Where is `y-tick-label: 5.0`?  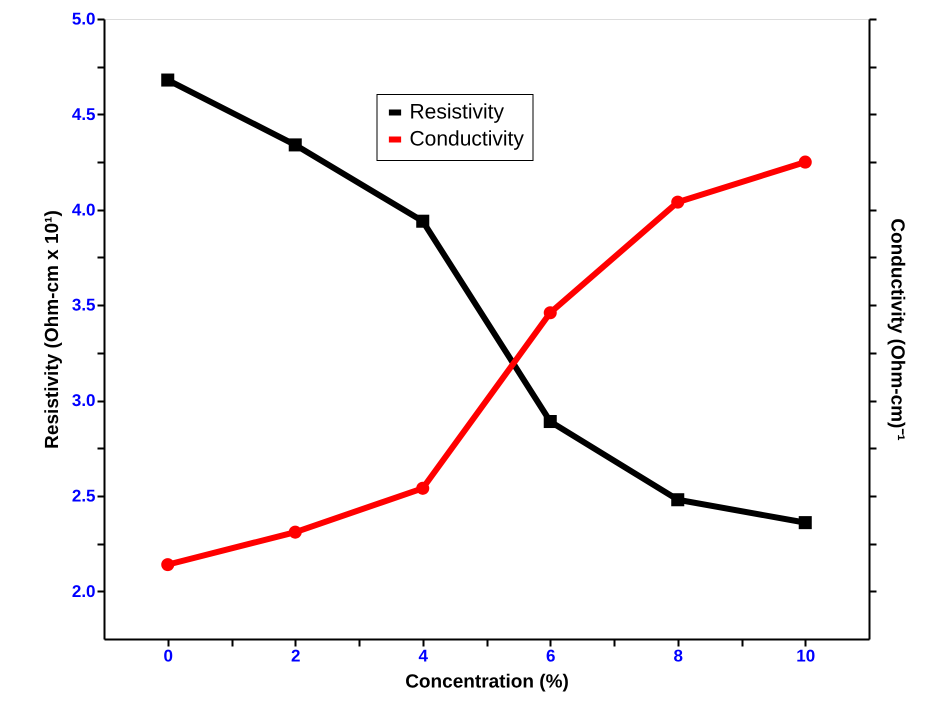 y-tick-label: 5.0 is located at coordinates (84, 19).